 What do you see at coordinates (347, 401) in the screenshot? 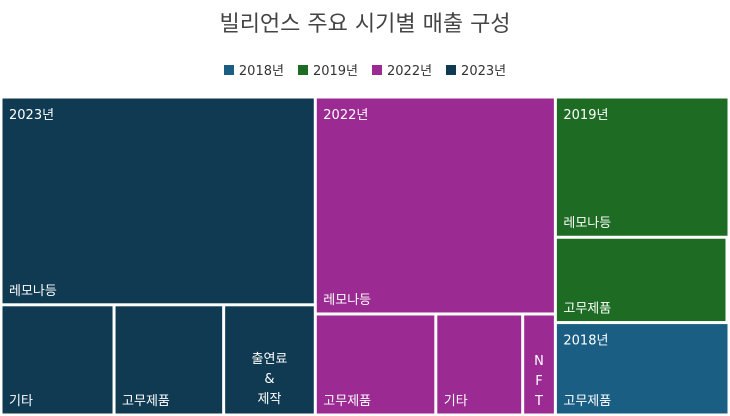
I see `cell-label-2022-0: 고무제품` at bounding box center [347, 401].